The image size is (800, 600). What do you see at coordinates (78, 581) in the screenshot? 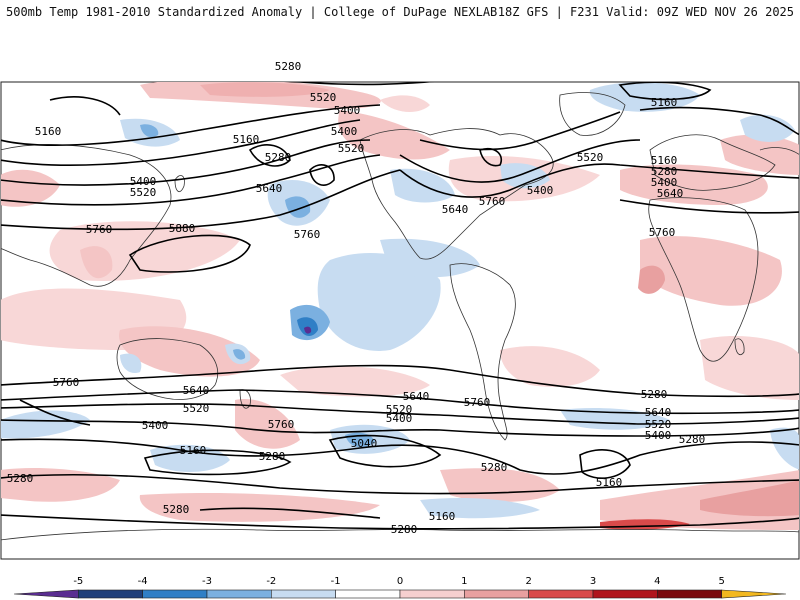
I see `legend-tick-label: -5` at bounding box center [78, 581].